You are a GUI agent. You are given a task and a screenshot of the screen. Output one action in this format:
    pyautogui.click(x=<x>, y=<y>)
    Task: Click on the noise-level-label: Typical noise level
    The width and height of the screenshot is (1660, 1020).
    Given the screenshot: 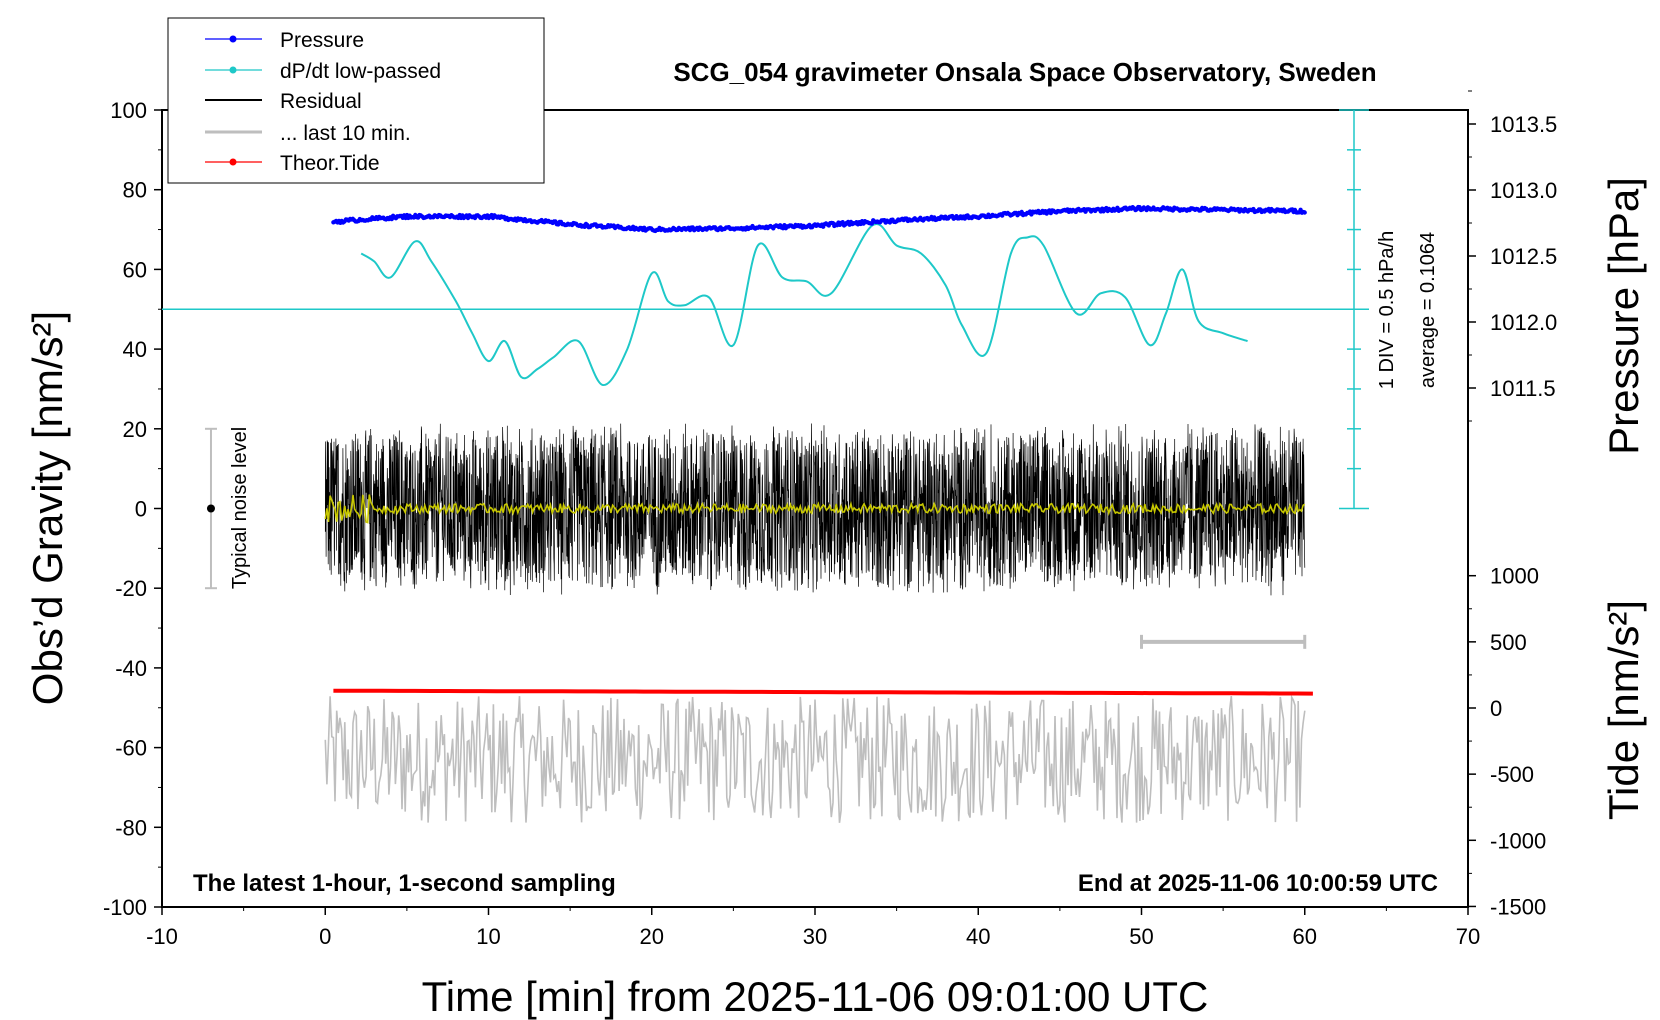 What is the action you would take?
    pyautogui.click(x=240, y=508)
    